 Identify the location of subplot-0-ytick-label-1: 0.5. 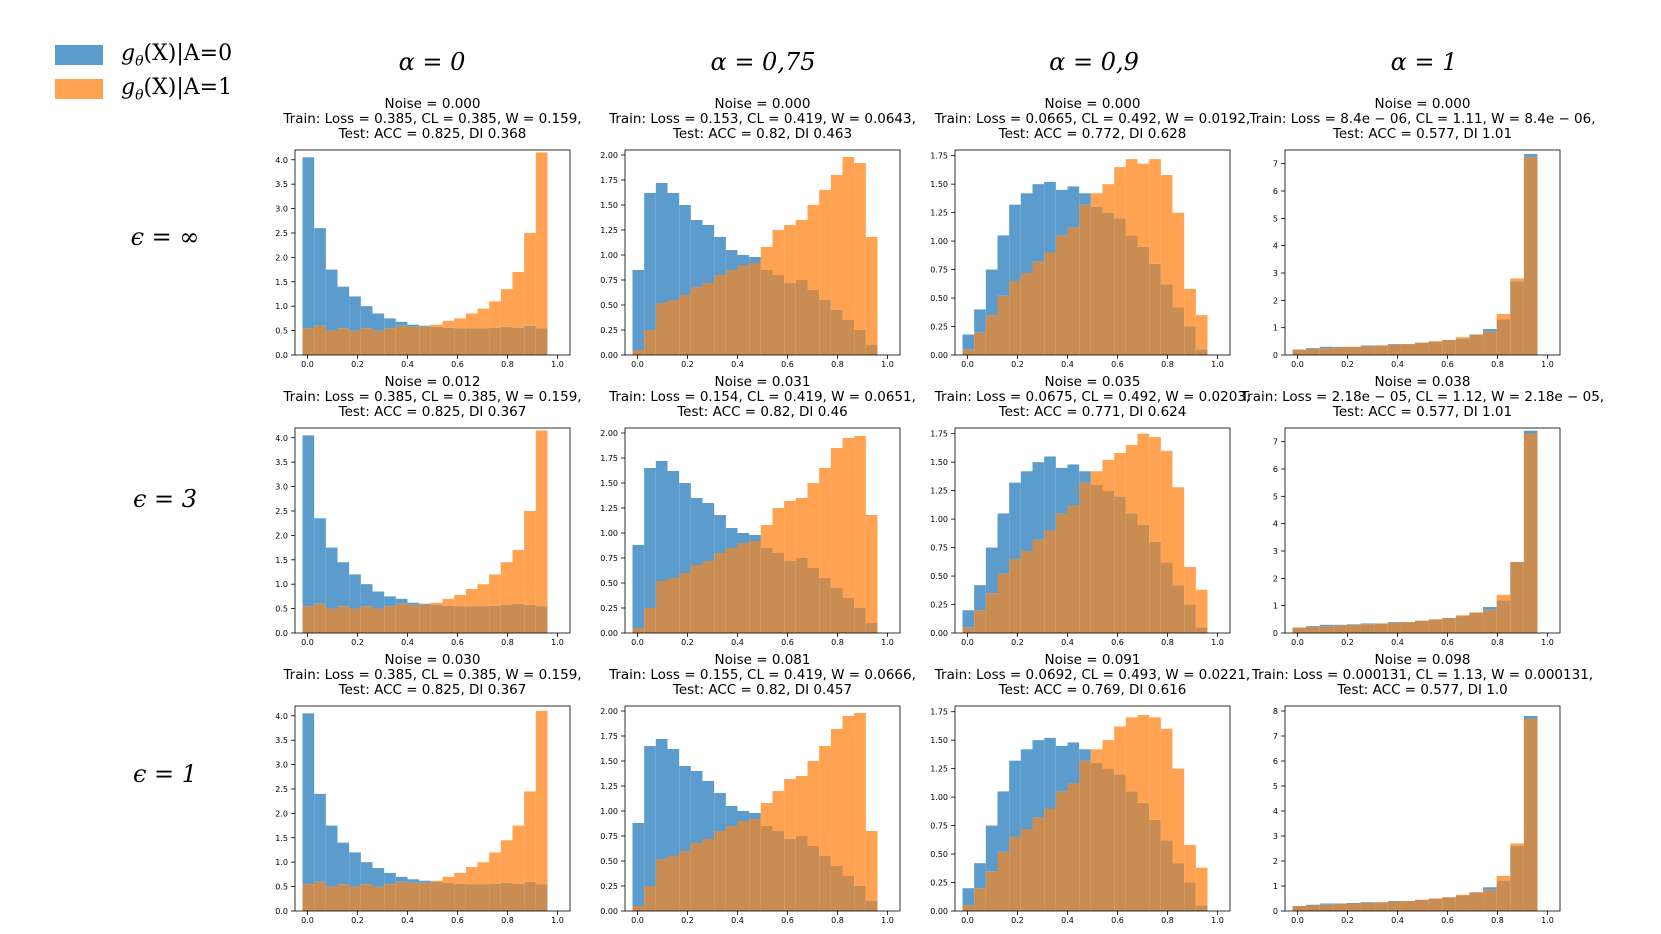
(281, 331).